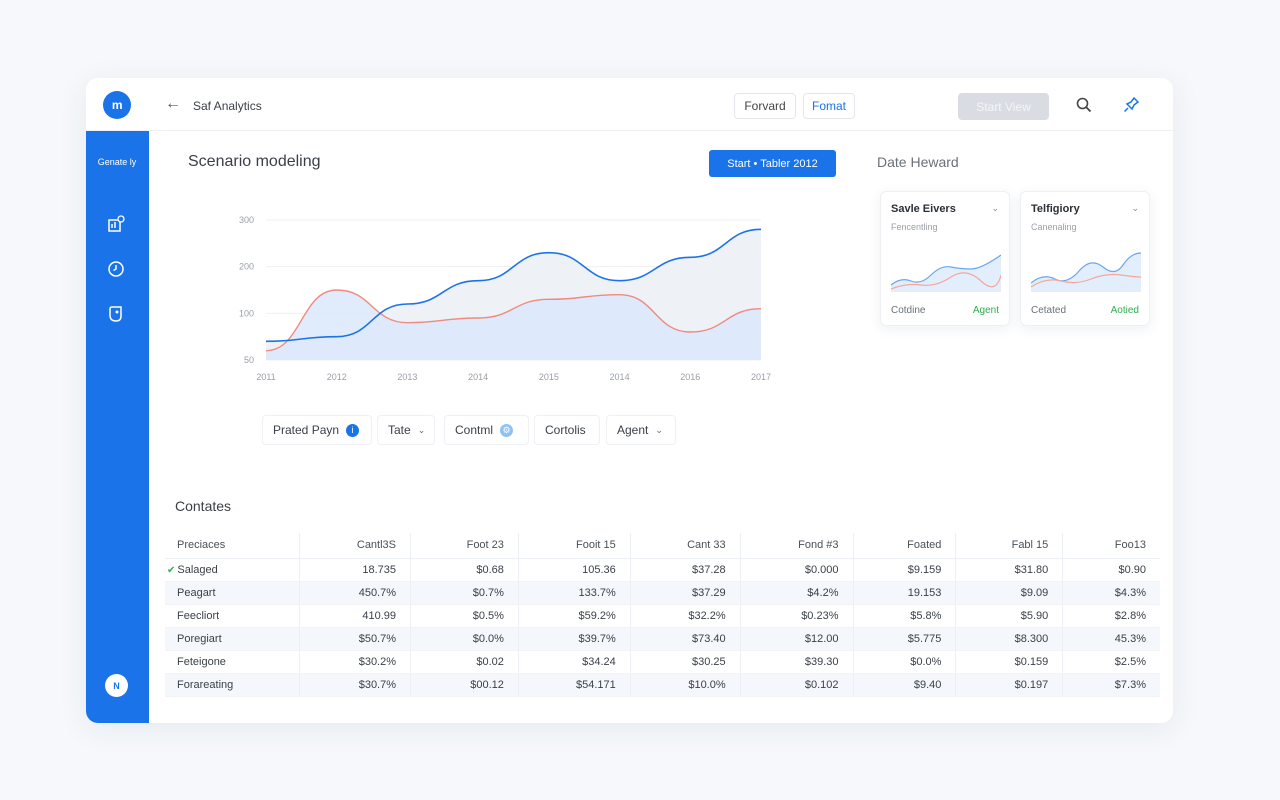  What do you see at coordinates (355, 616) in the screenshot?
I see `table-cell: 410.99` at bounding box center [355, 616].